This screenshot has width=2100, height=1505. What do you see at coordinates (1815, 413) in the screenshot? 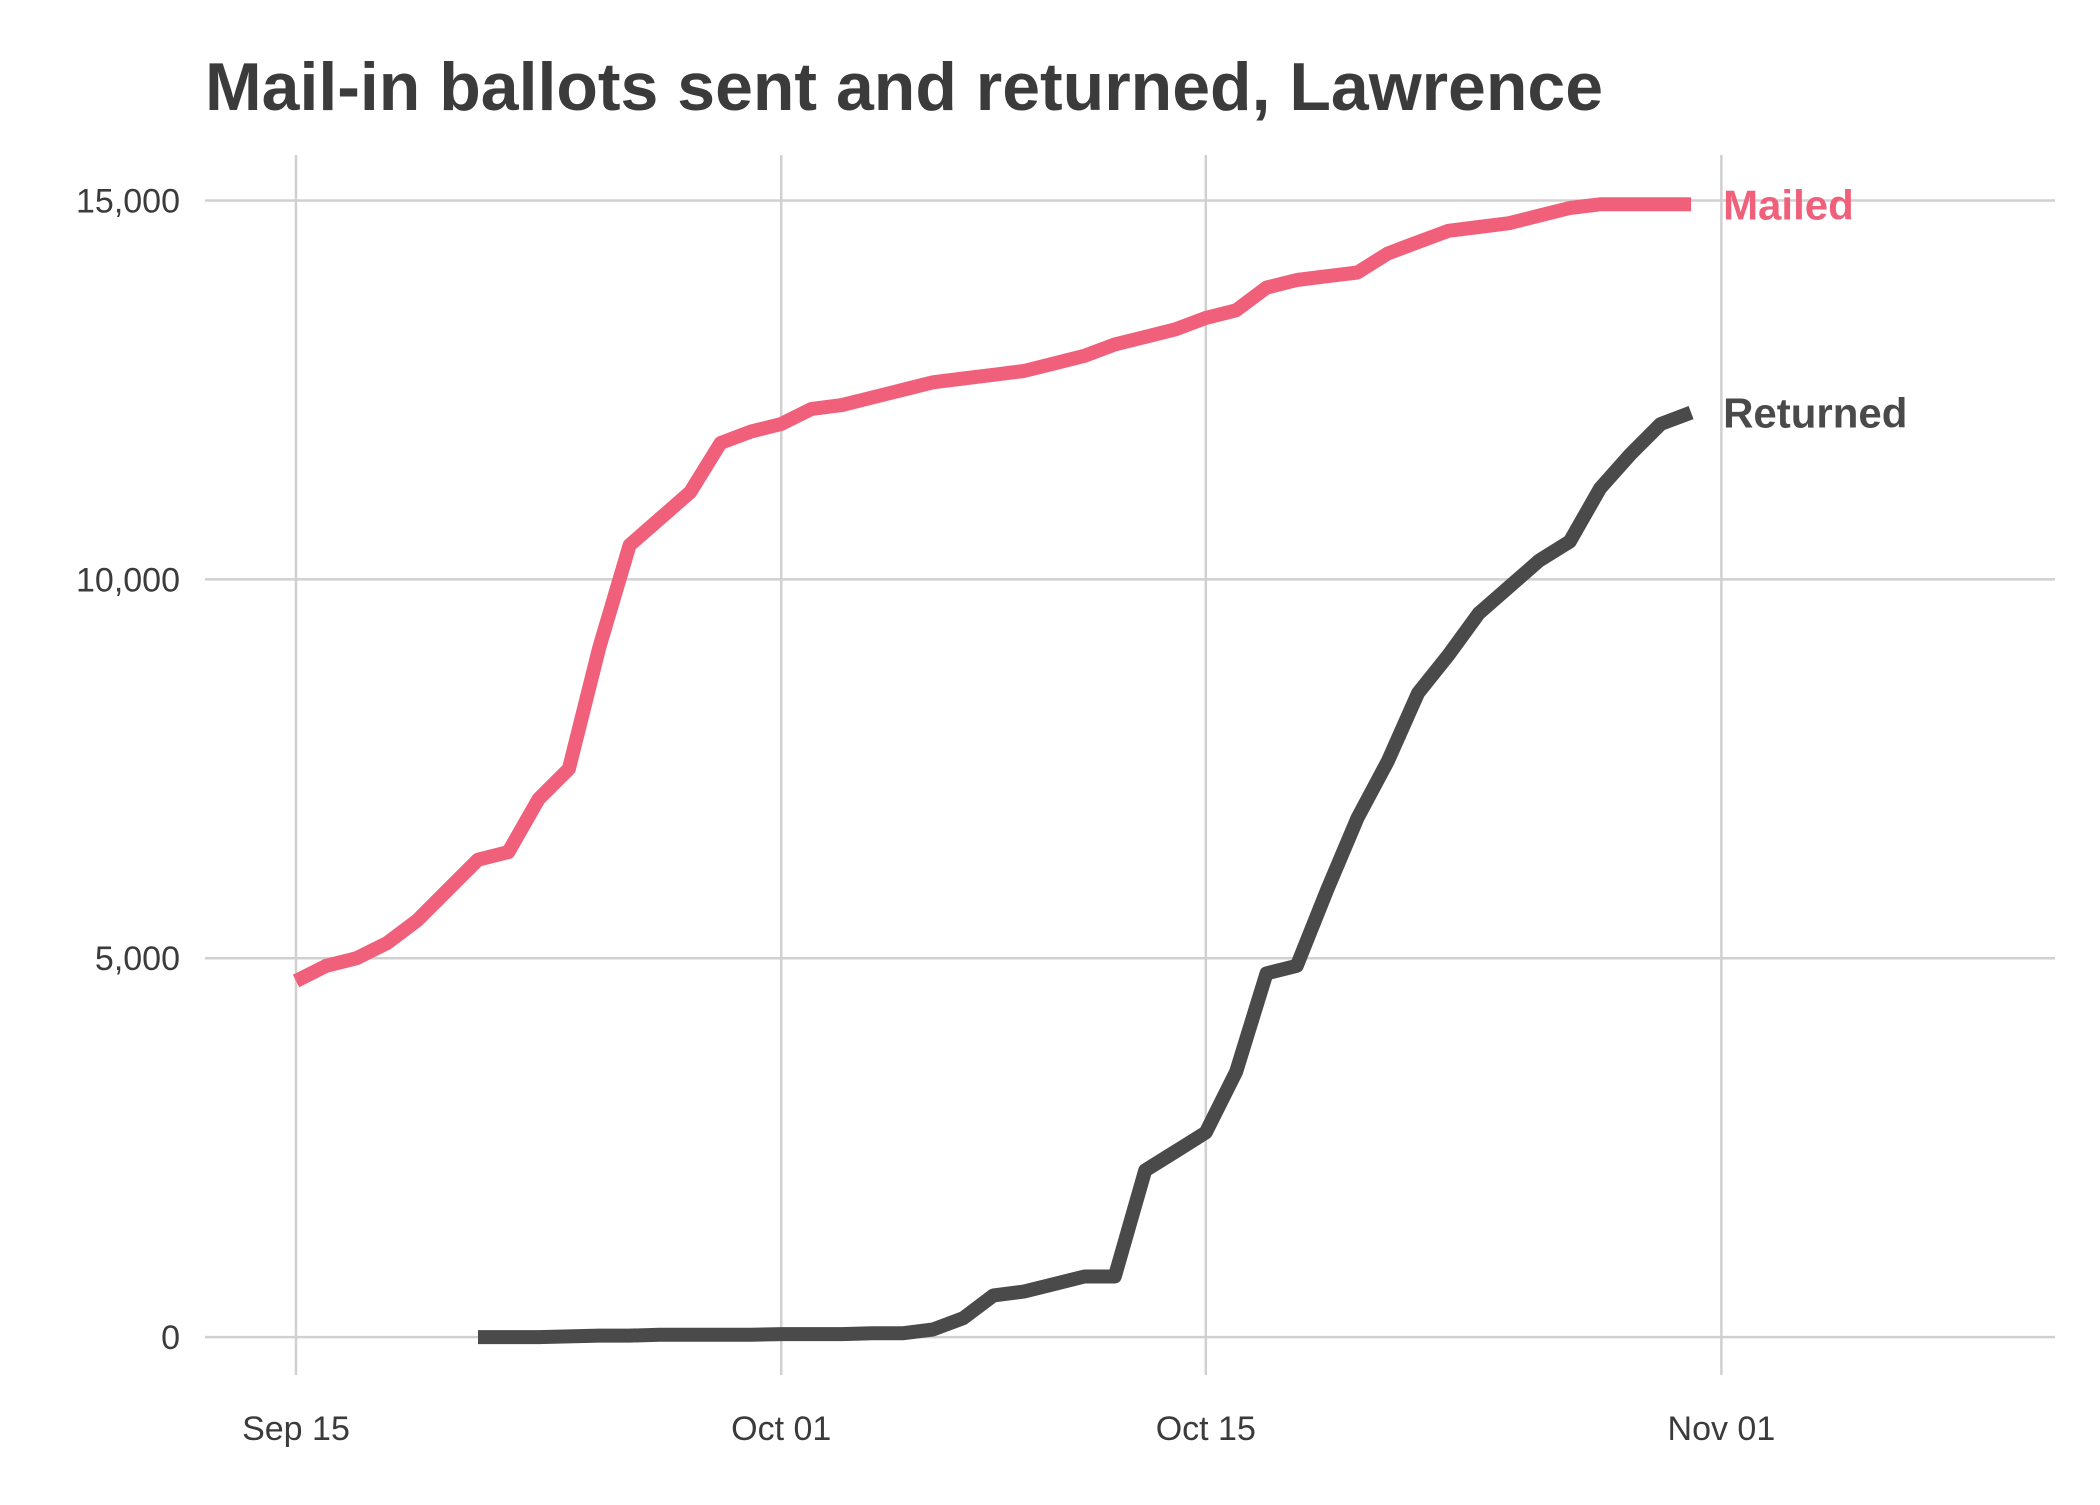
I see `series-label-returned: Returned` at bounding box center [1815, 413].